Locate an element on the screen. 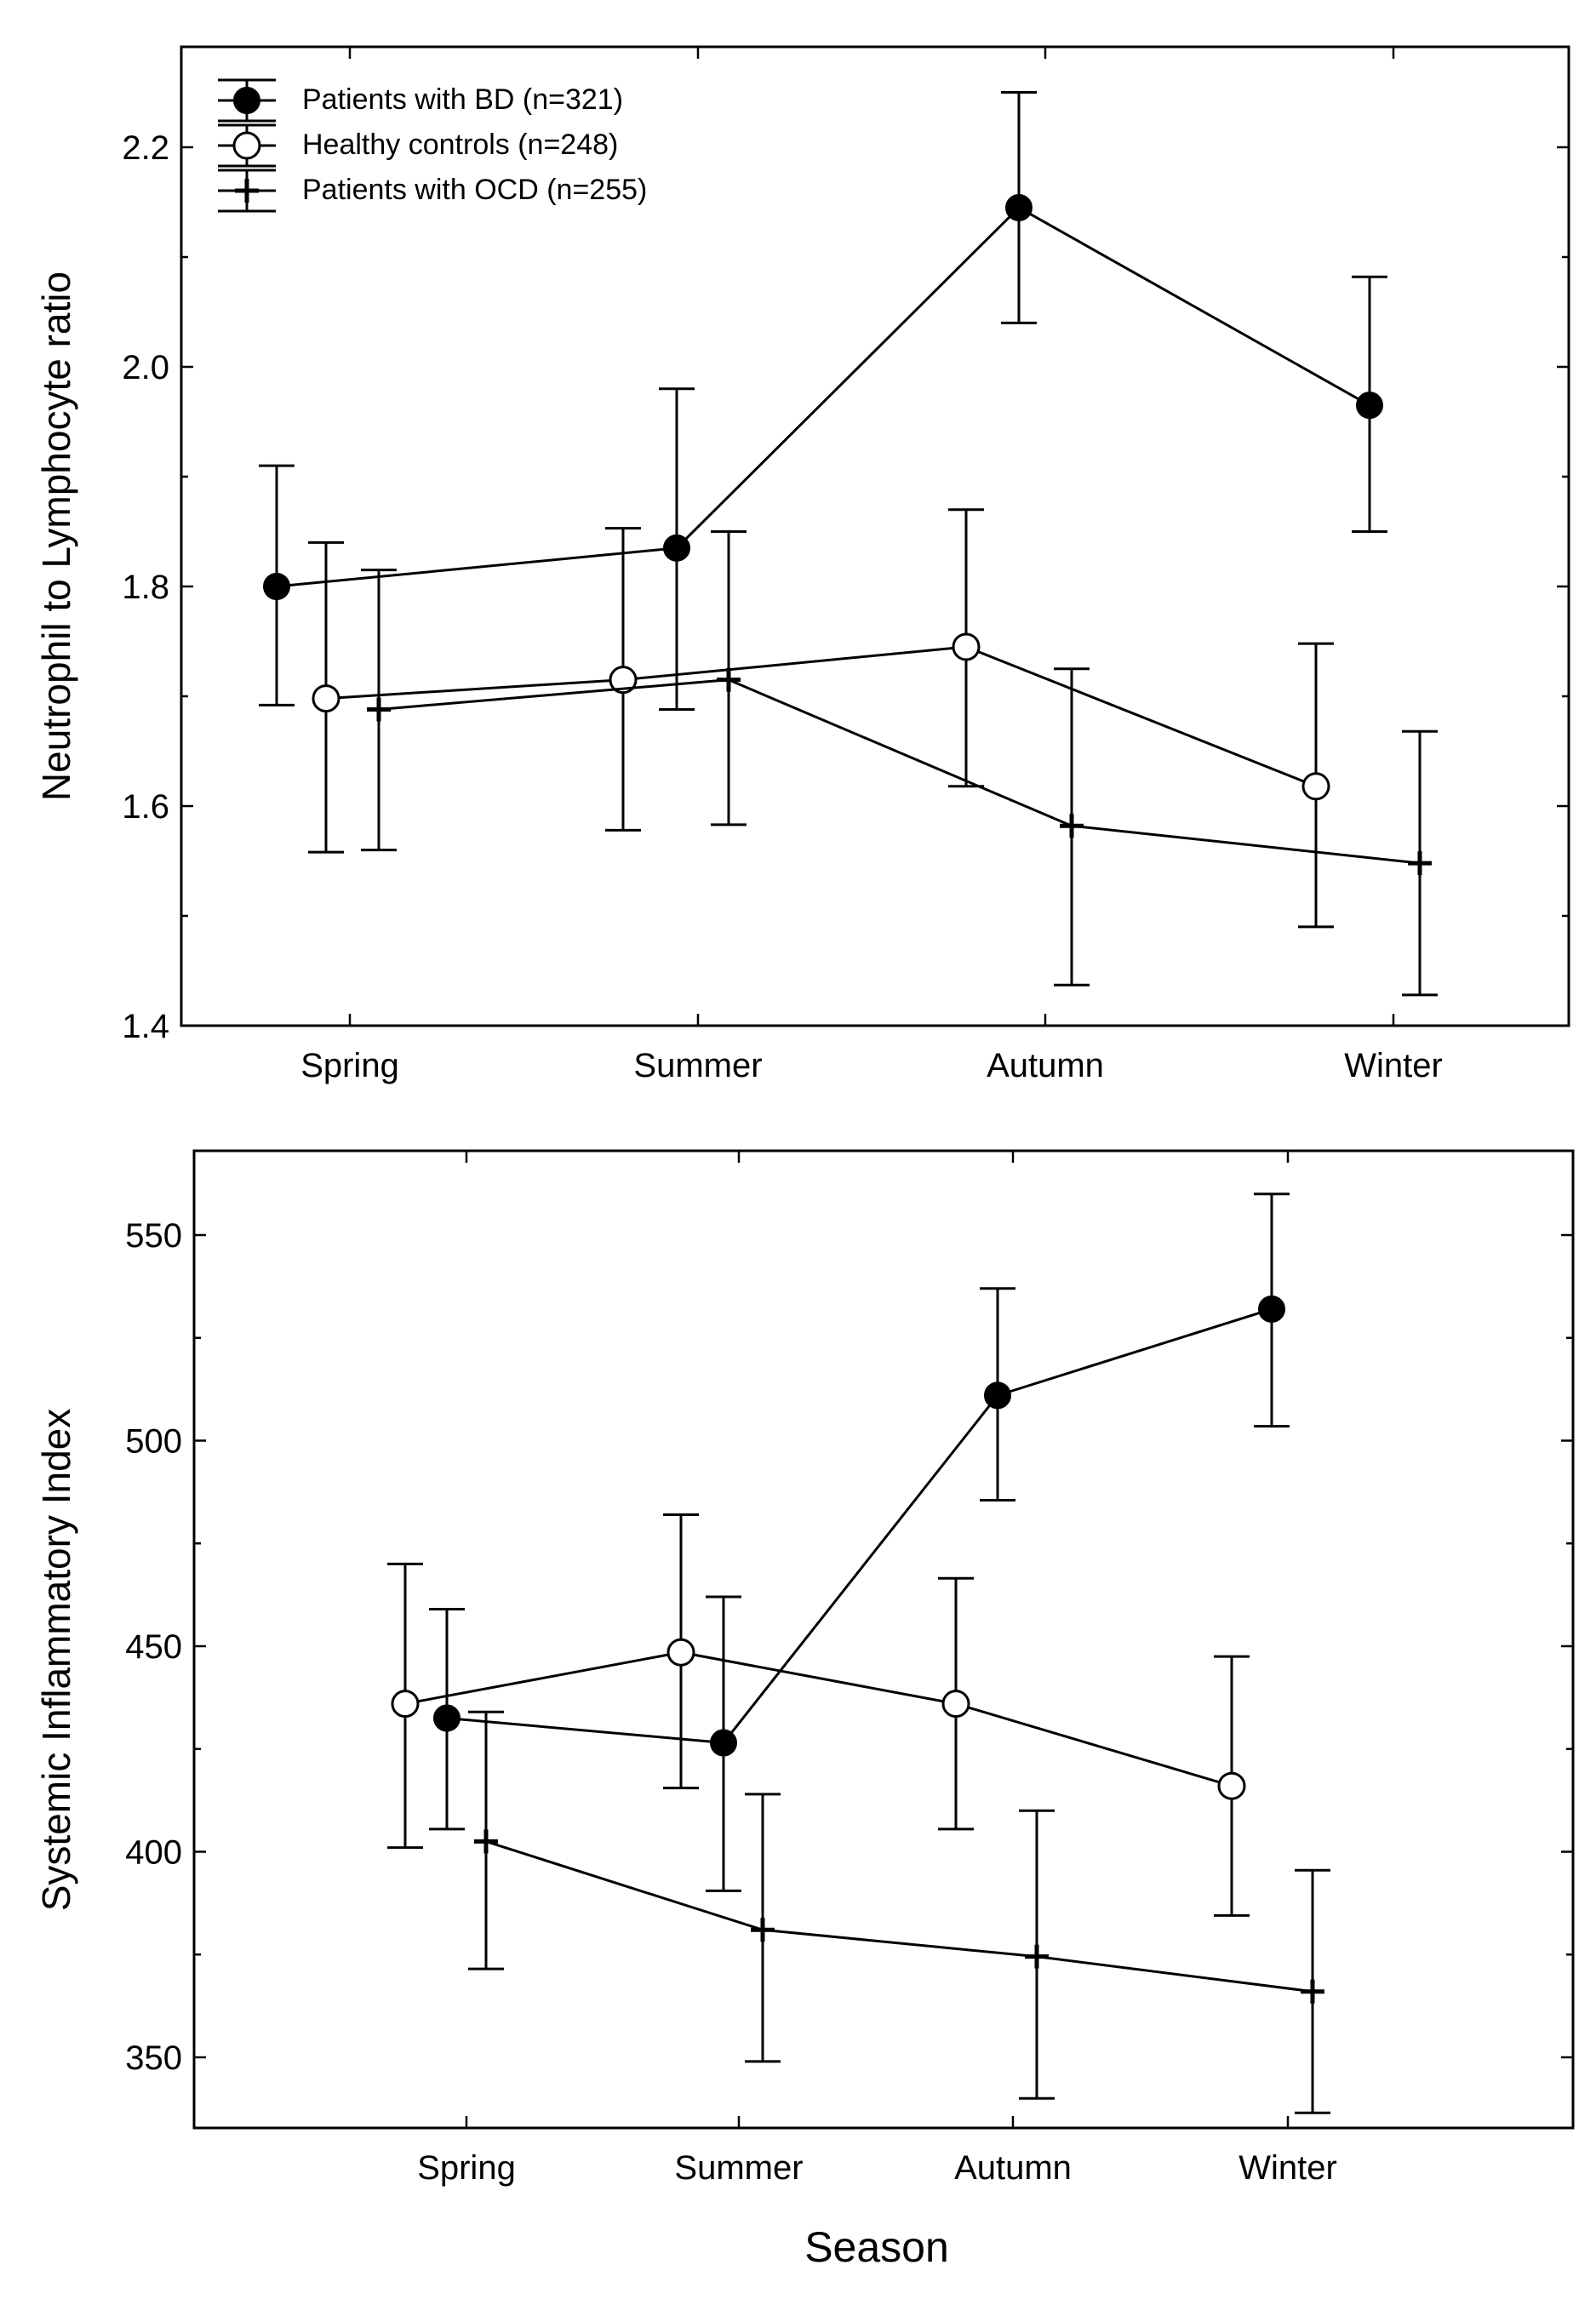 This screenshot has width=1596, height=2305. nlr-bd-point-2-shape is located at coordinates (1019, 207).